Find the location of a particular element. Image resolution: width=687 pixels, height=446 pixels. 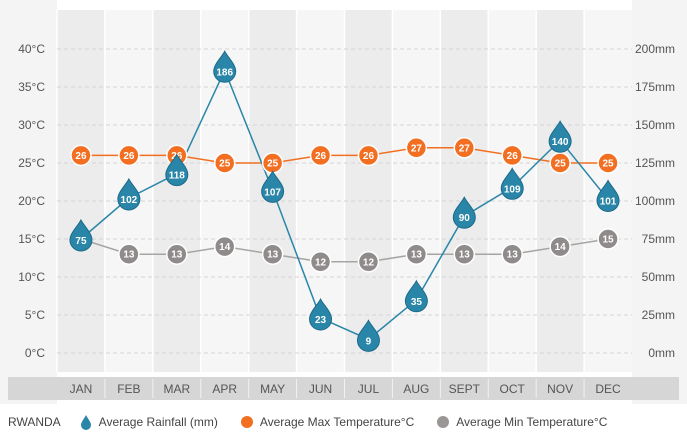

left-tick-label: 15°C is located at coordinates (31, 239).